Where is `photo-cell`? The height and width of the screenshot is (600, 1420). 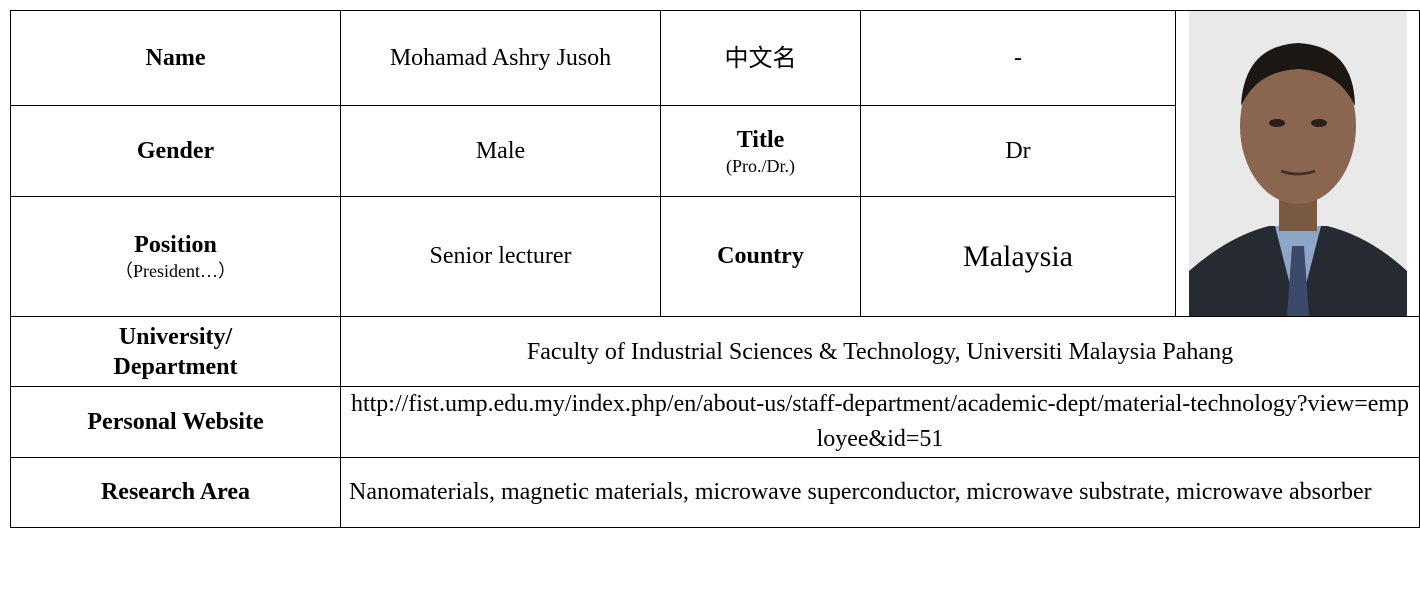 photo-cell is located at coordinates (1297, 163).